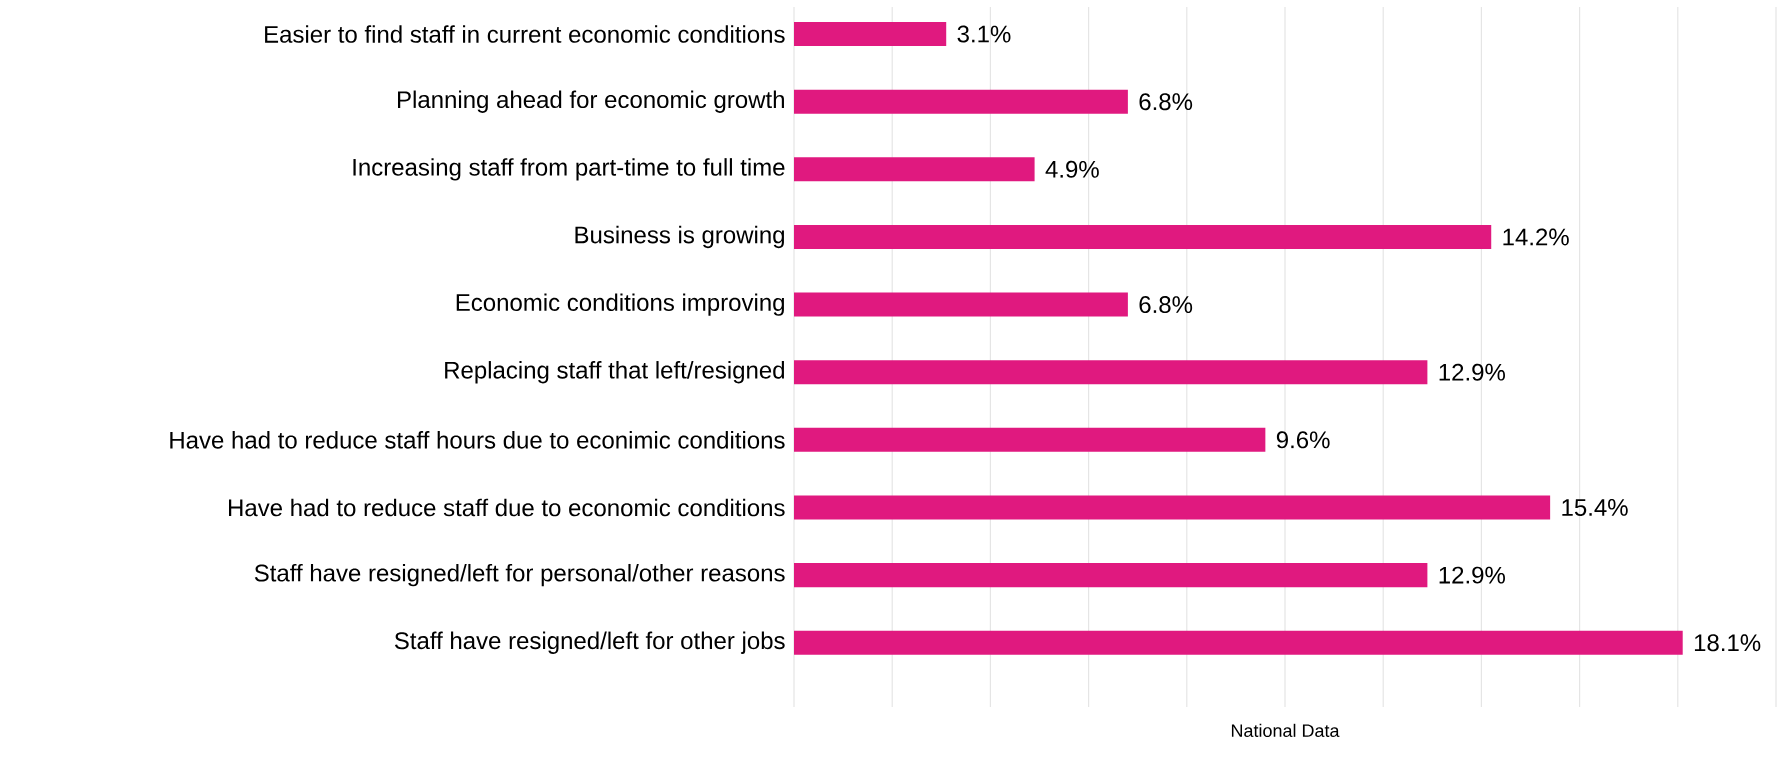 This screenshot has height=767, width=1788. What do you see at coordinates (589, 642) in the screenshot?
I see `y-tick-label: Staff have resigned/left for other jobs` at bounding box center [589, 642].